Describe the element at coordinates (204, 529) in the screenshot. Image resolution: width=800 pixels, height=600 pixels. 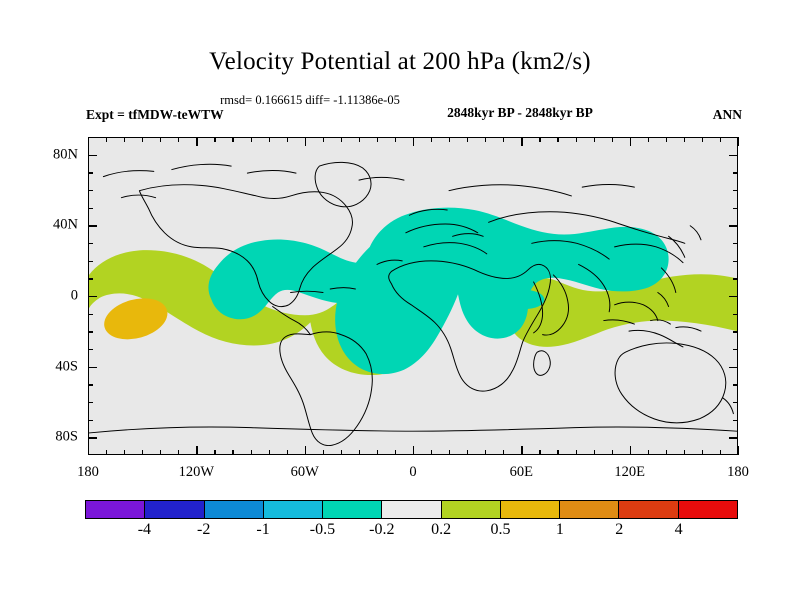
I see `colorbar-label: -2` at that location.